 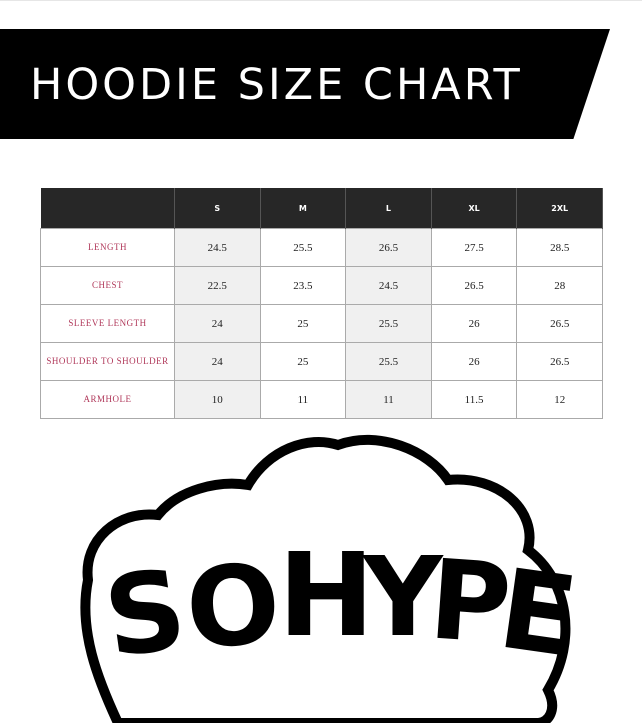 What do you see at coordinates (107, 208) in the screenshot?
I see `header-cell` at bounding box center [107, 208].